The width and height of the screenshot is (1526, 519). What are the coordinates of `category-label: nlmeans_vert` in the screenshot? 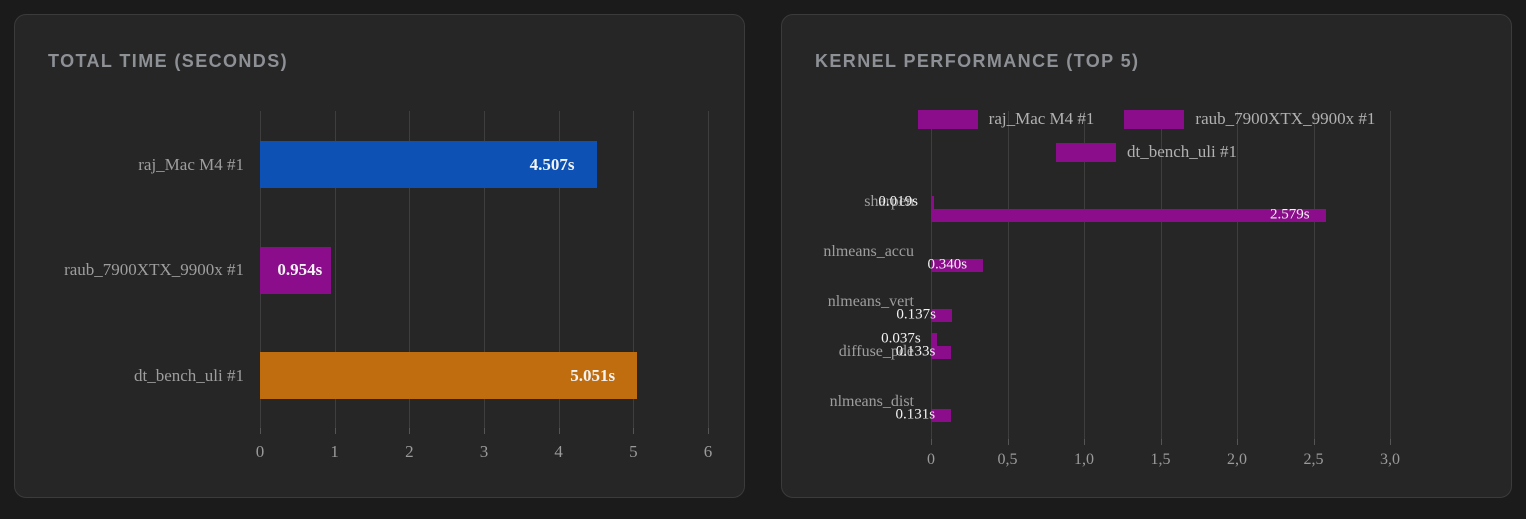 It's located at (870, 301).